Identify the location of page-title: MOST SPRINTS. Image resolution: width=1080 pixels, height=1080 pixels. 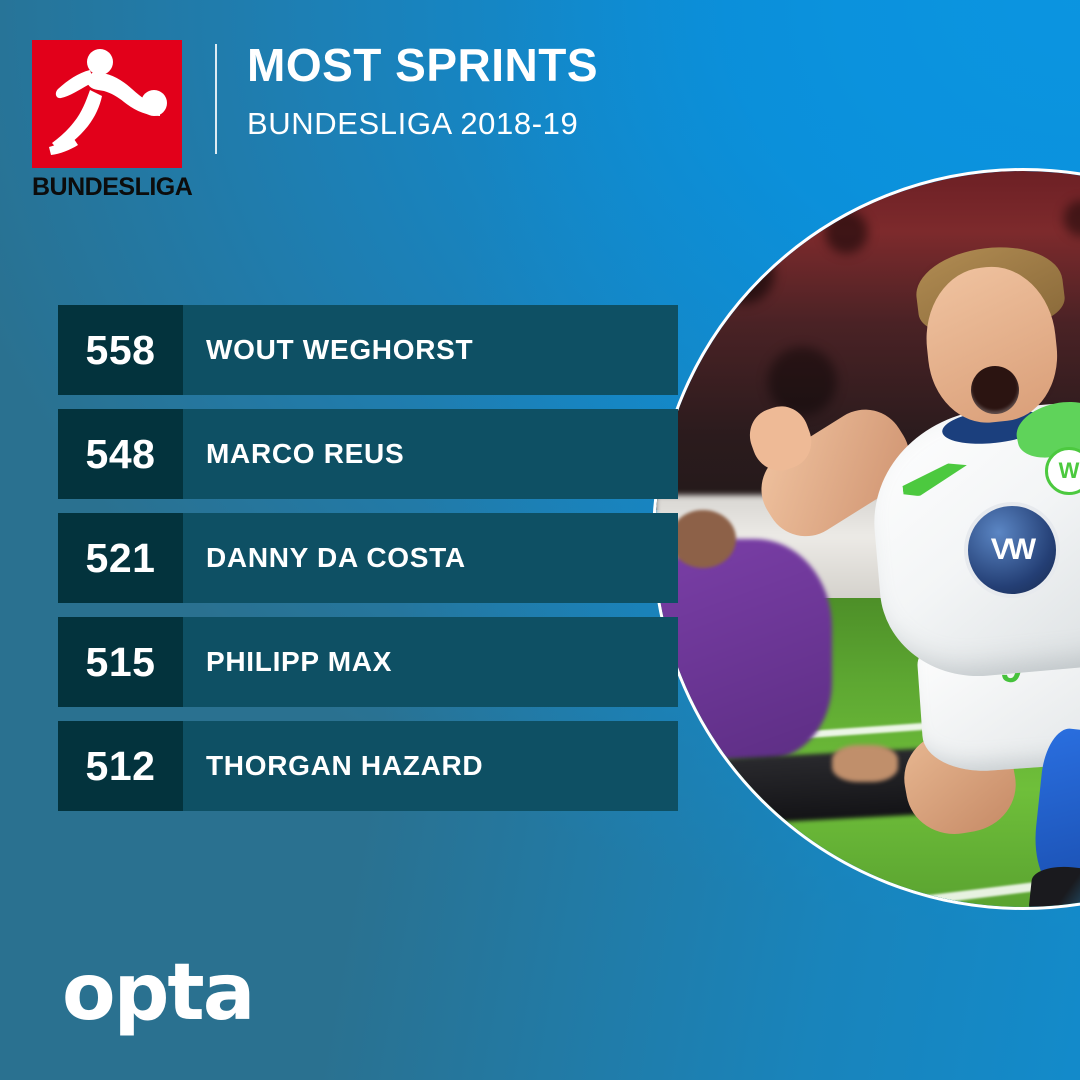
(423, 65).